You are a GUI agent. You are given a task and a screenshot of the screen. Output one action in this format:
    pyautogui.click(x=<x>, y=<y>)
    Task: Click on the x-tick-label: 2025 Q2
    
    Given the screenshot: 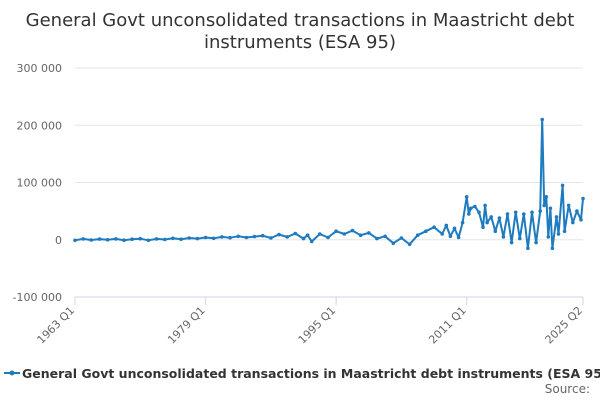 What is the action you would take?
    pyautogui.click(x=564, y=325)
    